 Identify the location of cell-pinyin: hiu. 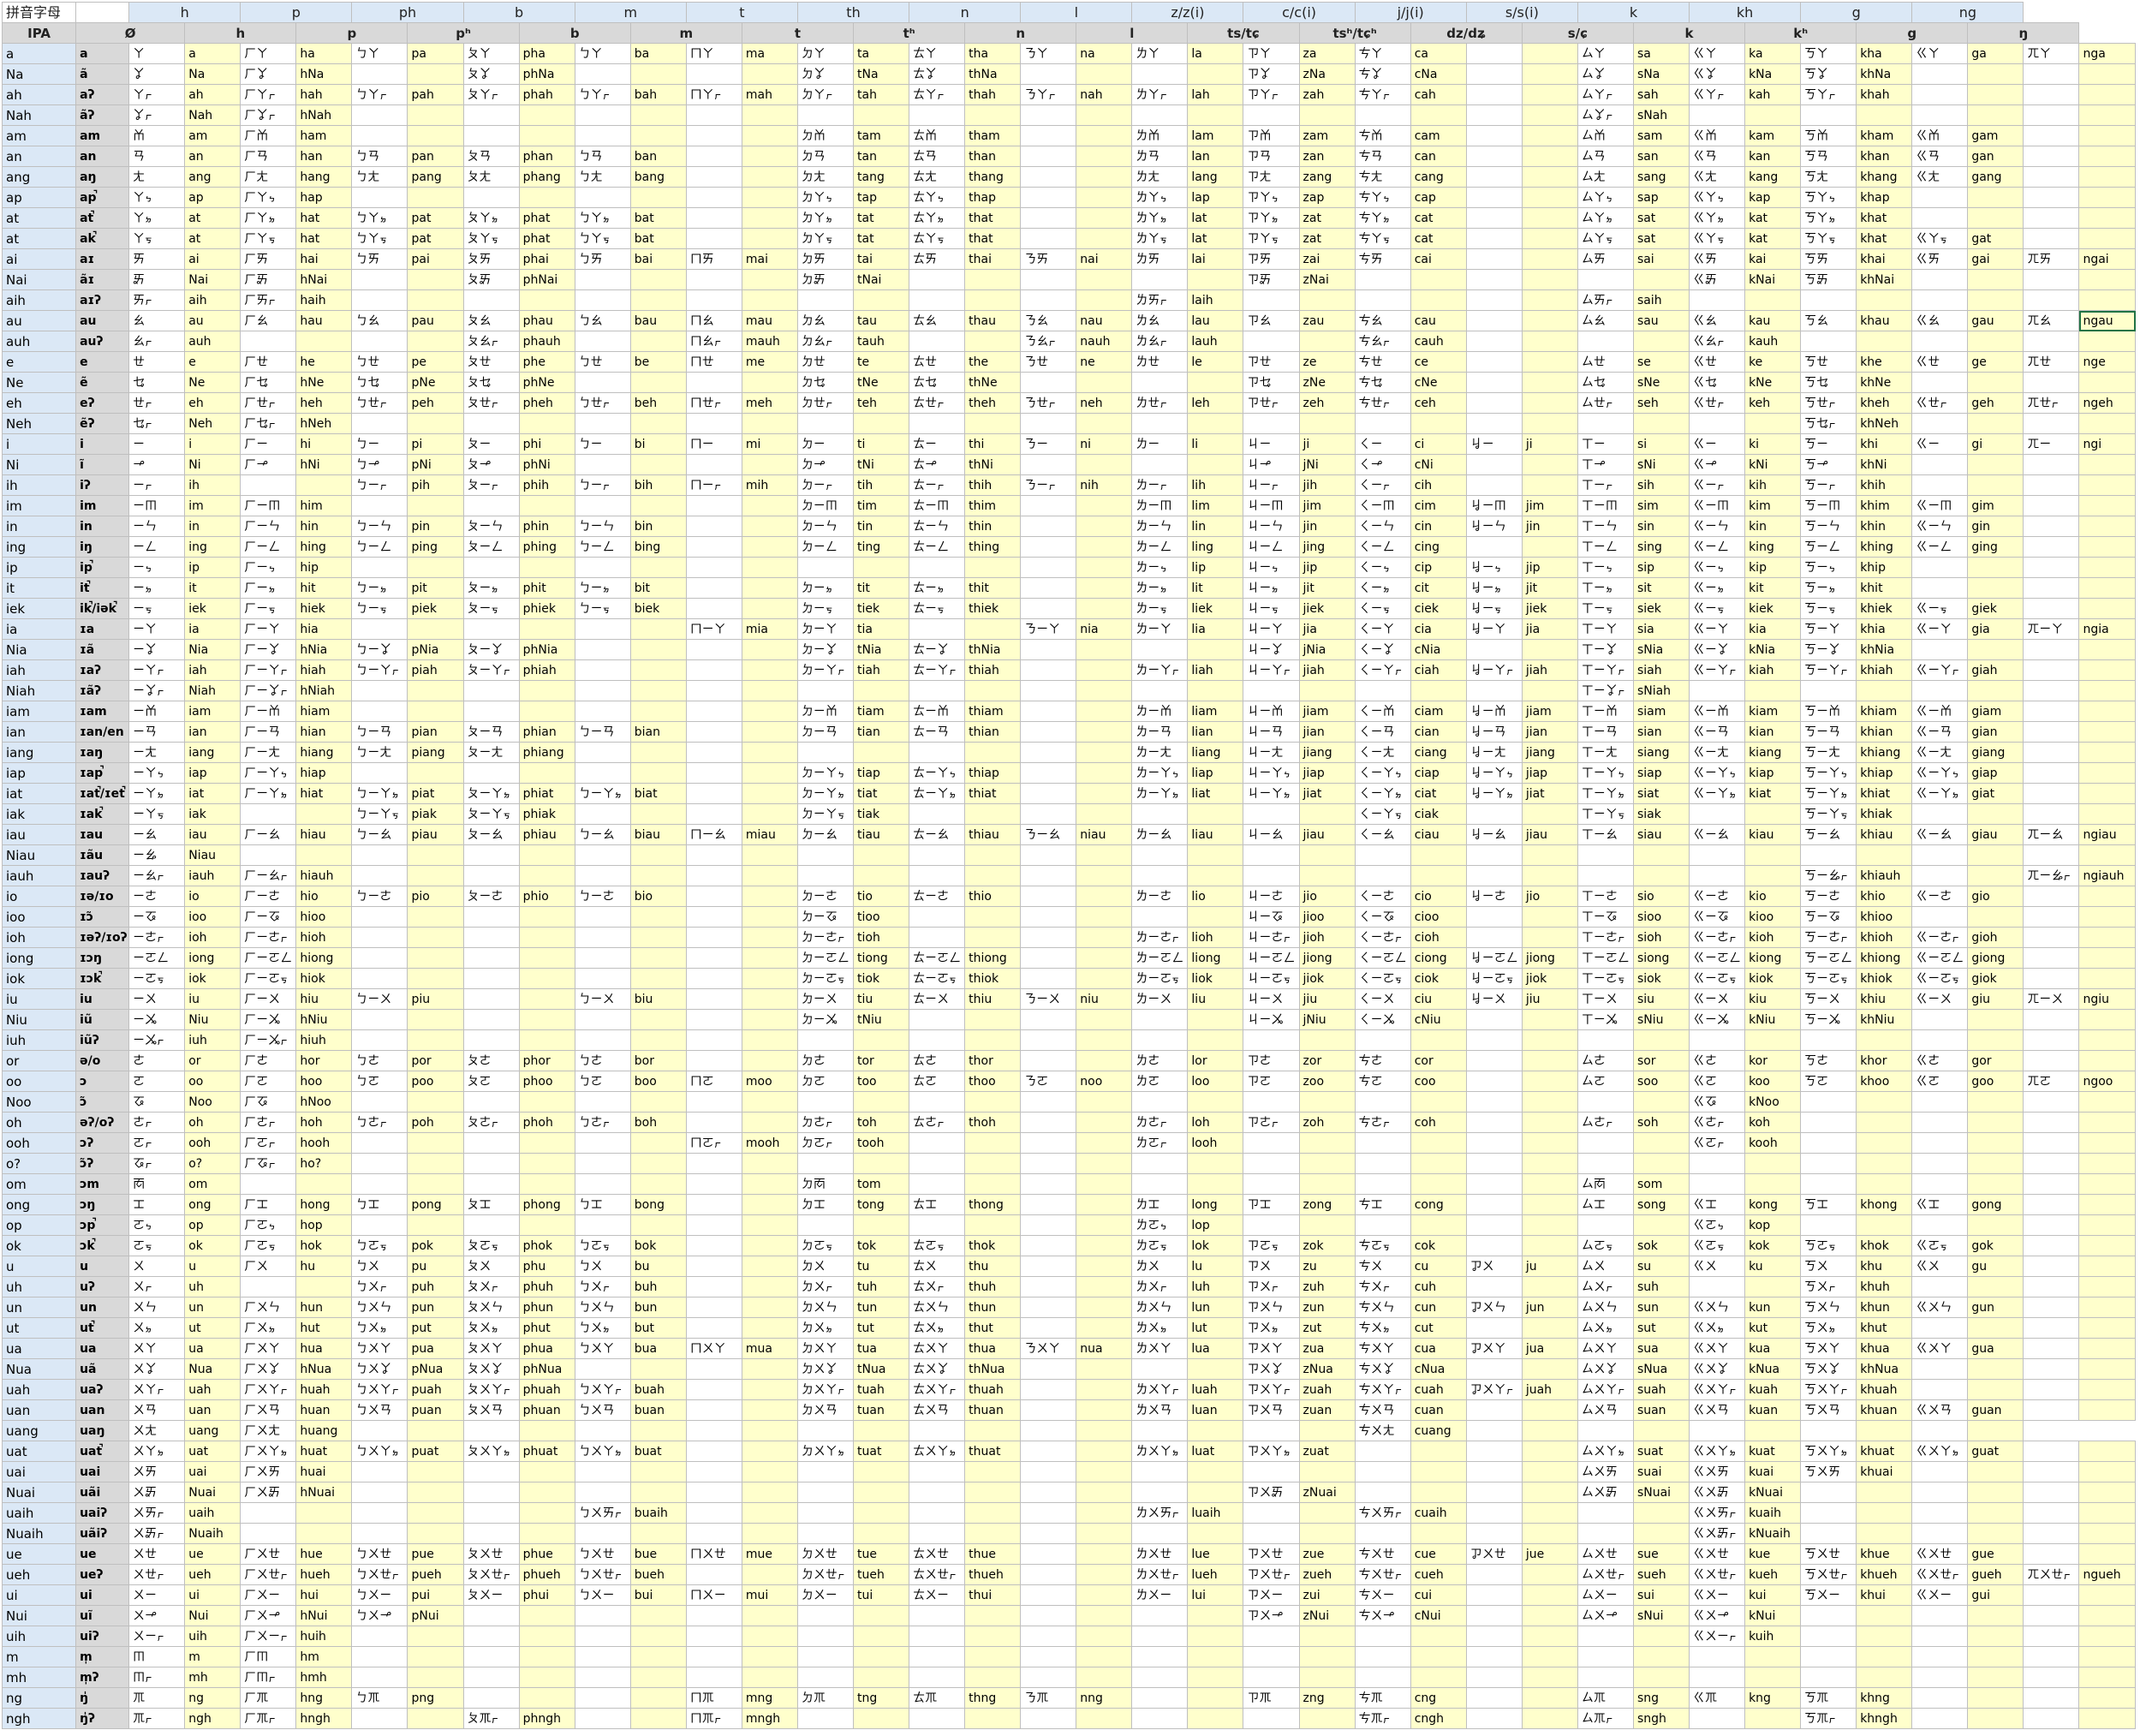
(324, 999).